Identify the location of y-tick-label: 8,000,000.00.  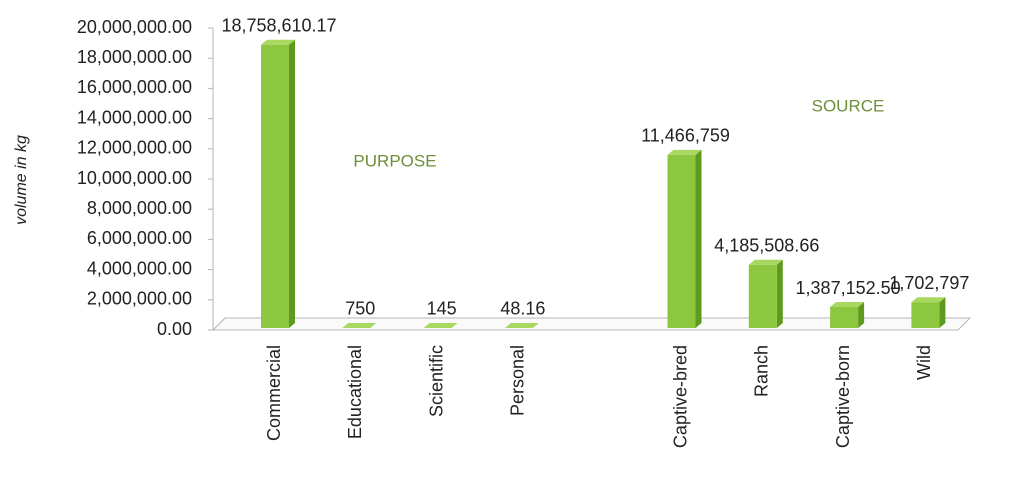
(139, 208).